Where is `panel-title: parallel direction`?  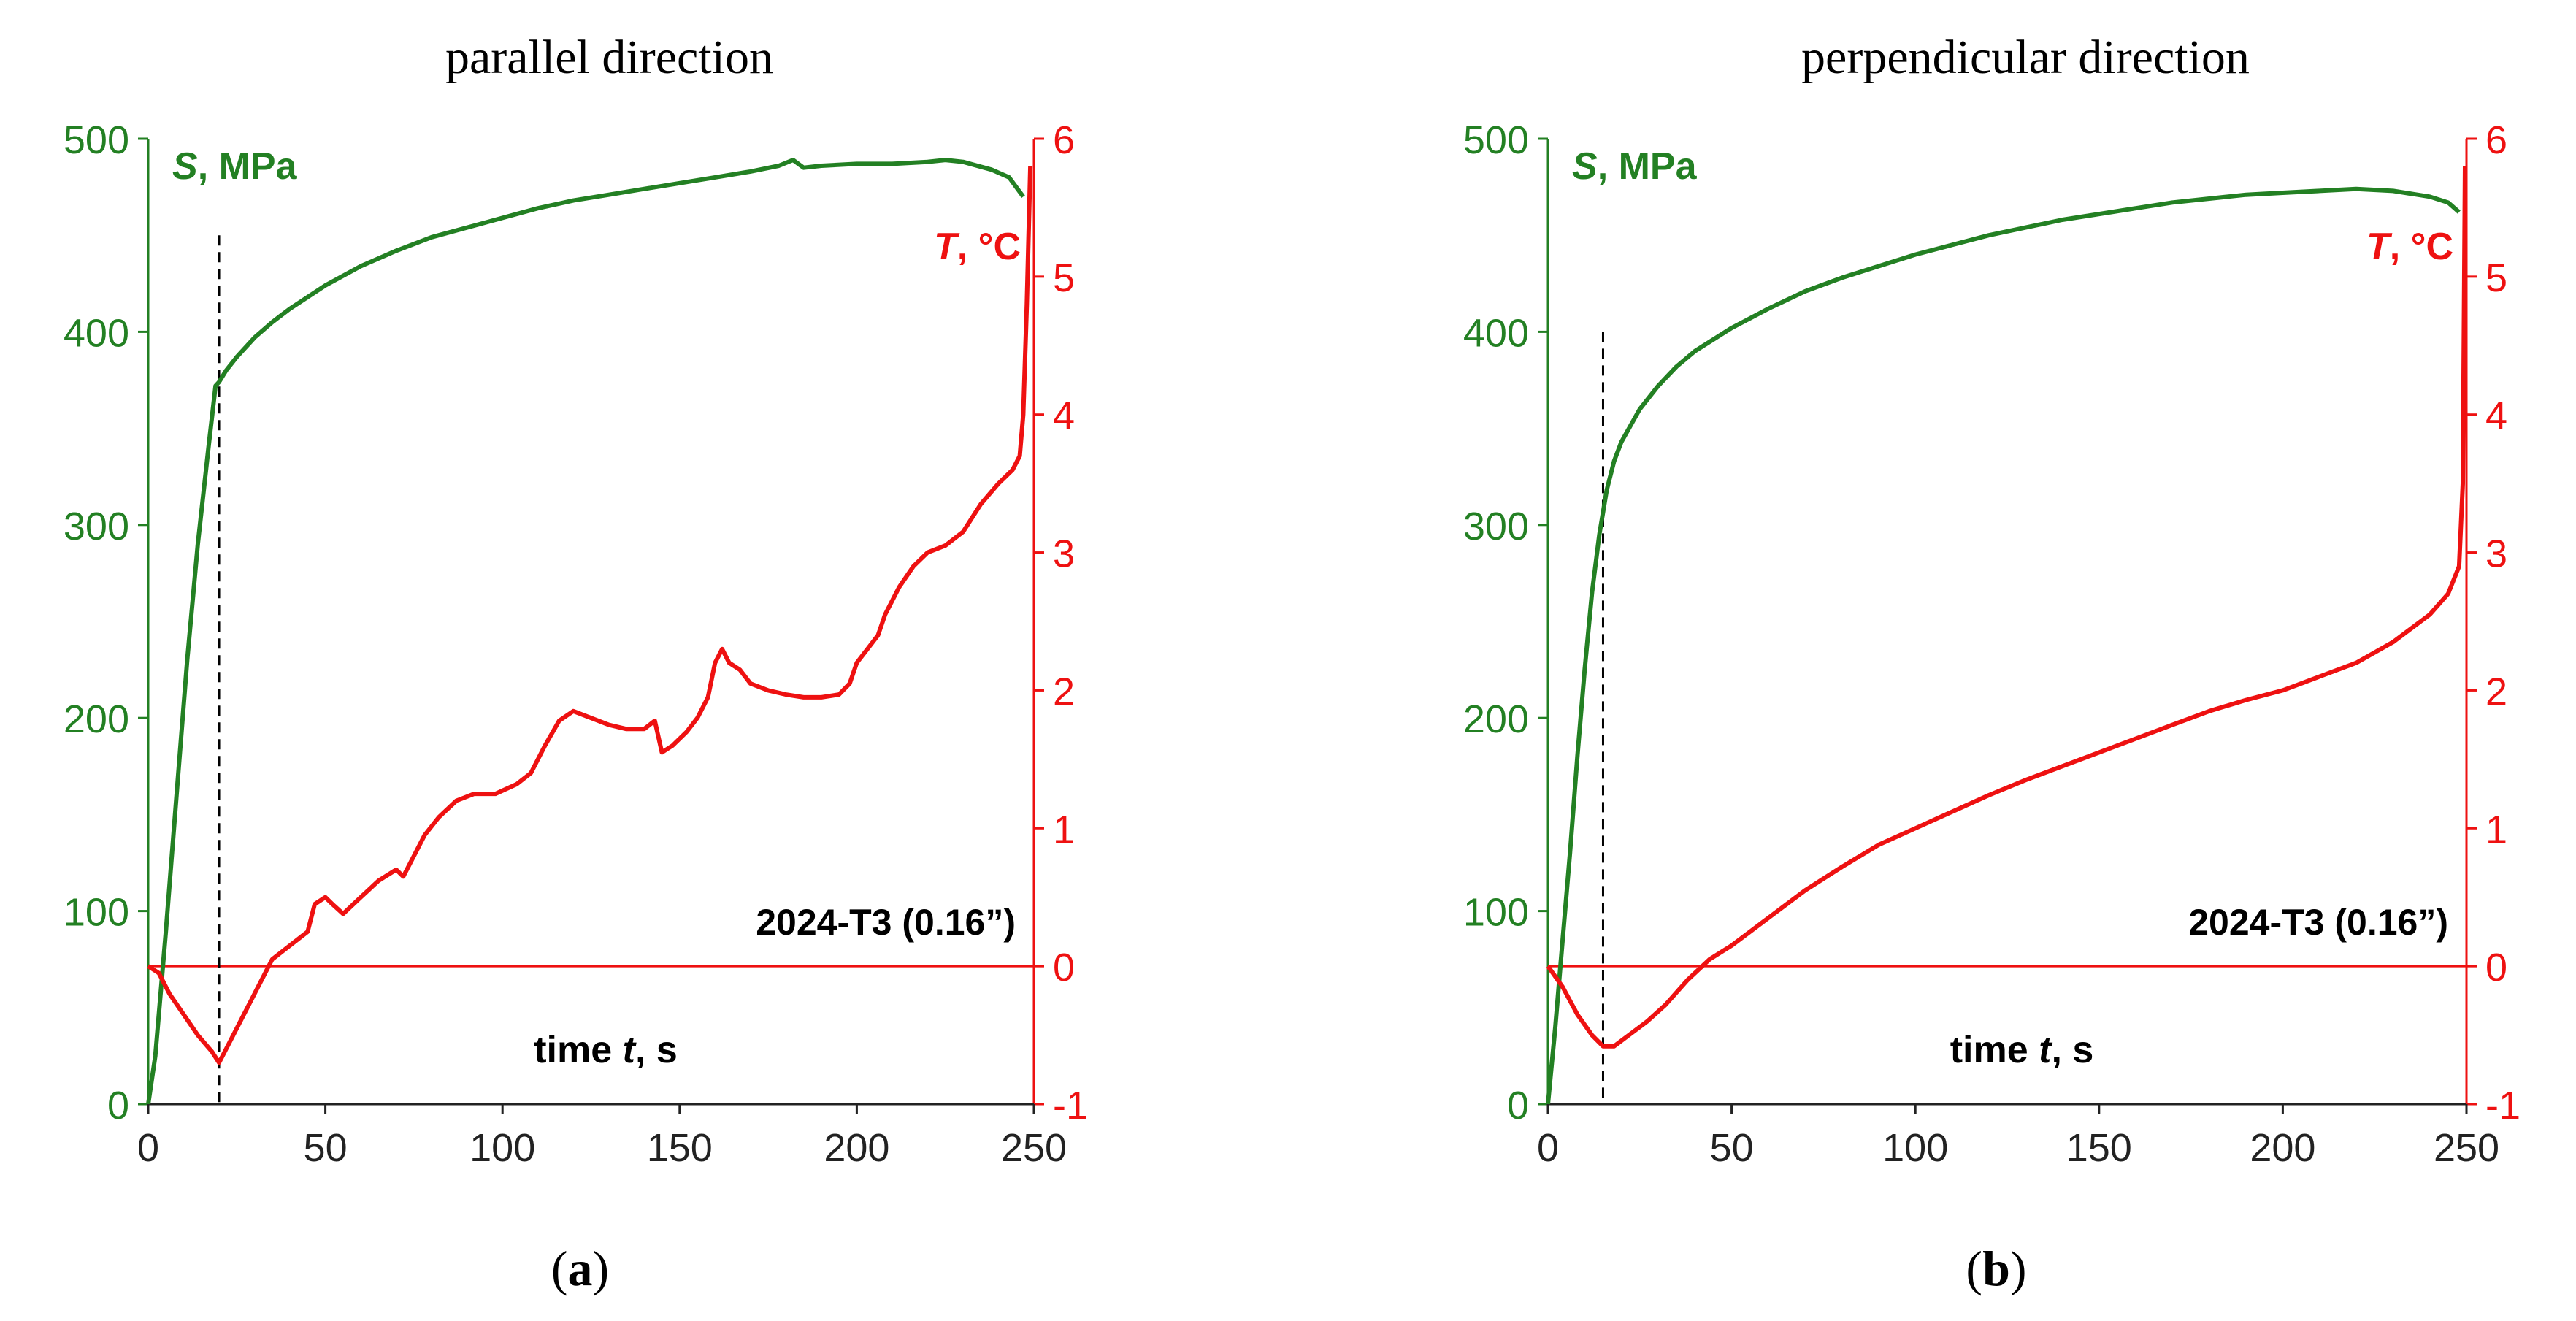
panel-title: parallel direction is located at coordinates (609, 57).